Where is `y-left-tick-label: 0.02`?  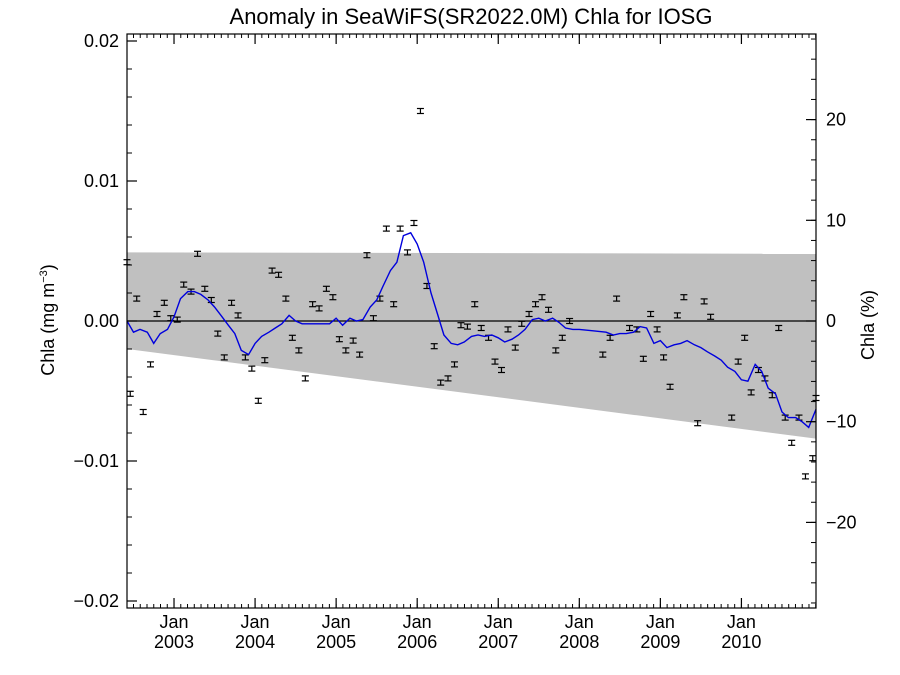
y-left-tick-label: 0.02 is located at coordinates (101, 41).